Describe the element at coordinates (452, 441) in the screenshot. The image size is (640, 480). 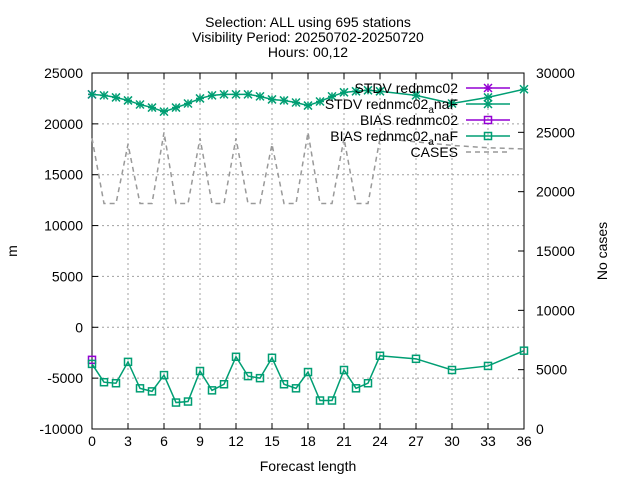
I see `x-tick-label: 30` at that location.